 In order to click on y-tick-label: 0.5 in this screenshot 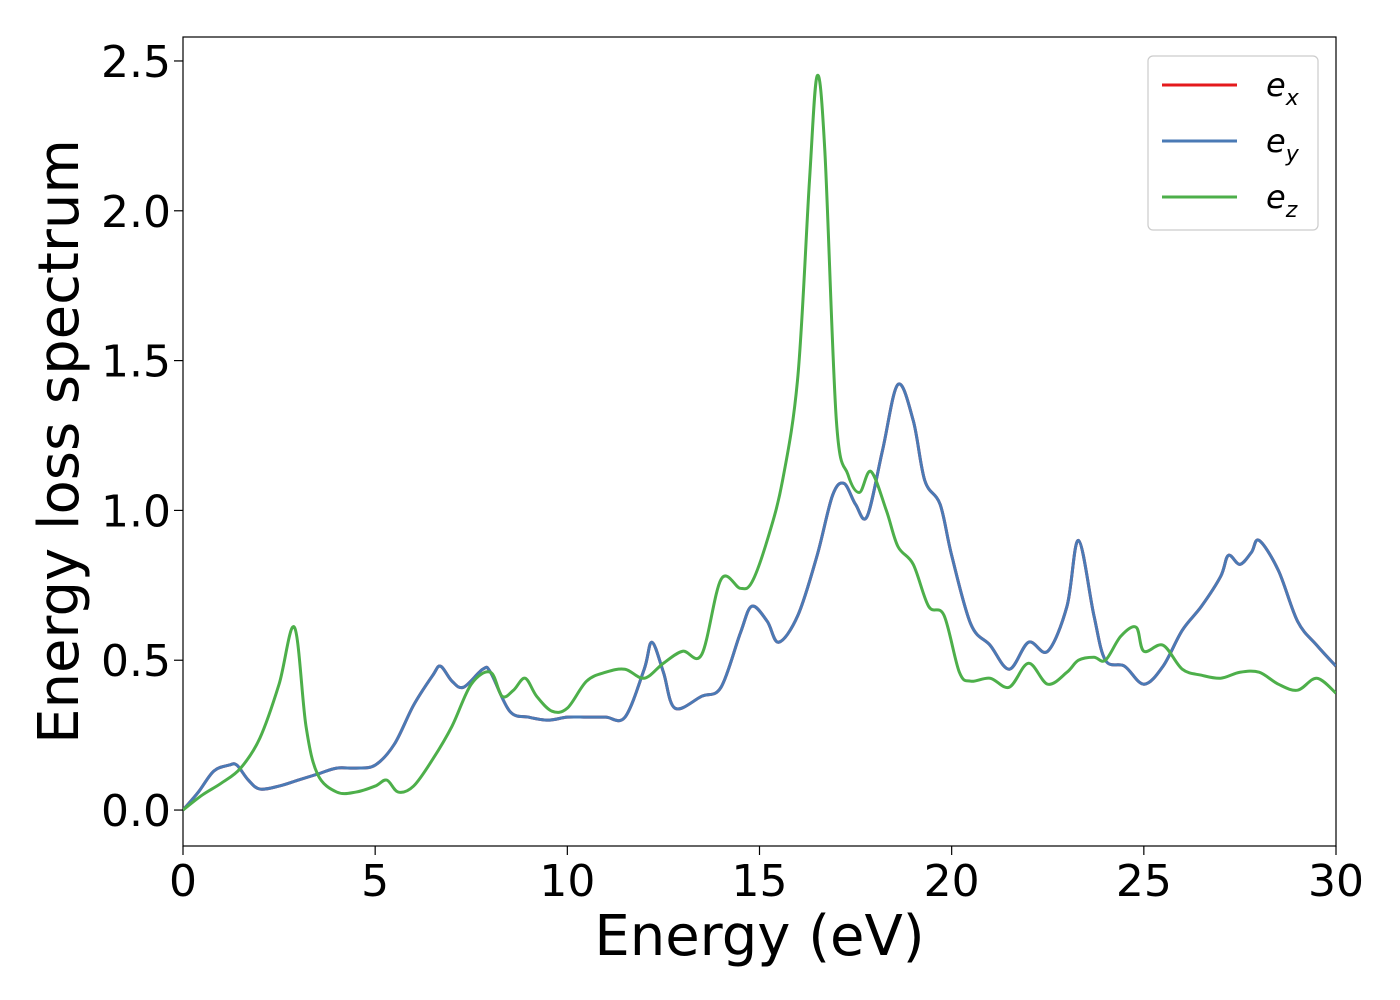, I will do `click(136, 661)`.